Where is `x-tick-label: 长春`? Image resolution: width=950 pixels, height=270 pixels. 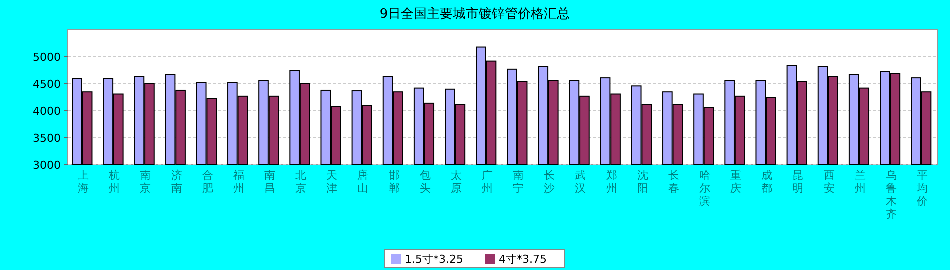 x-tick-label: 长春 is located at coordinates (674, 182).